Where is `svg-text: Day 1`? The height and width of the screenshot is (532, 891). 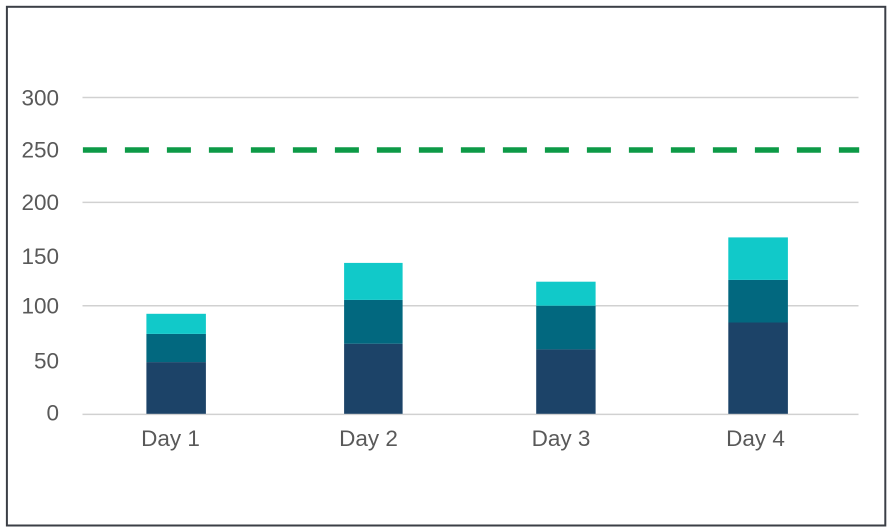 svg-text: Day 1 is located at coordinates (170, 438).